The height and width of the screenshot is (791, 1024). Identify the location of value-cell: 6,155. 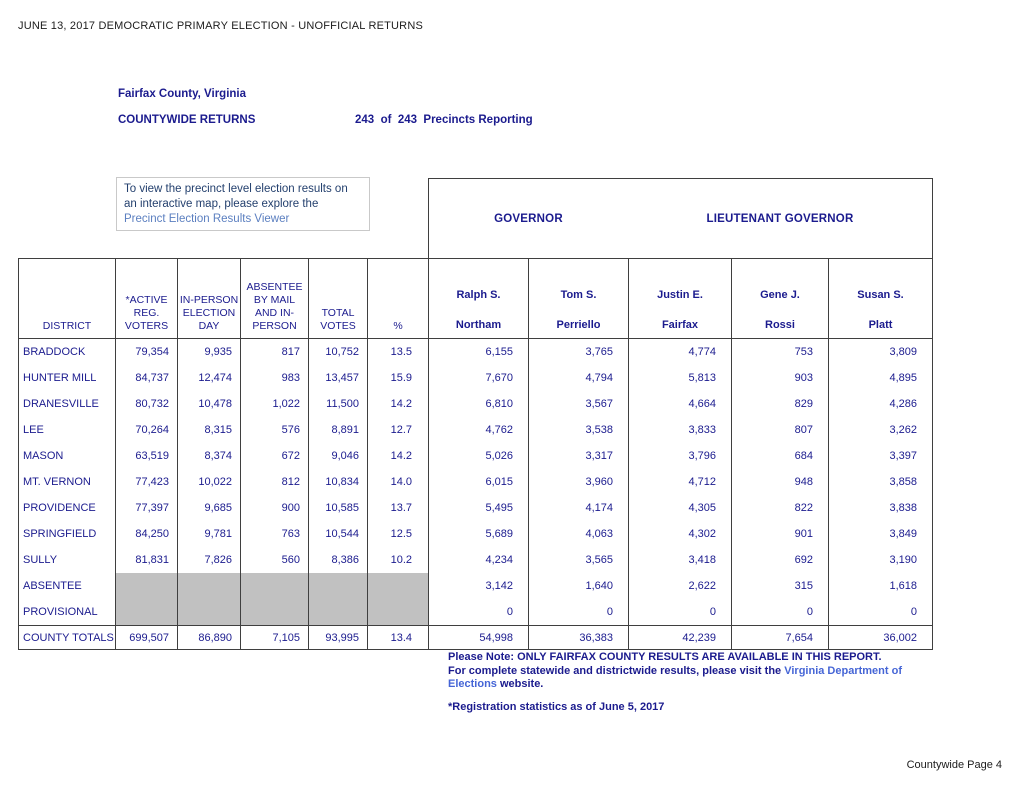
(479, 352).